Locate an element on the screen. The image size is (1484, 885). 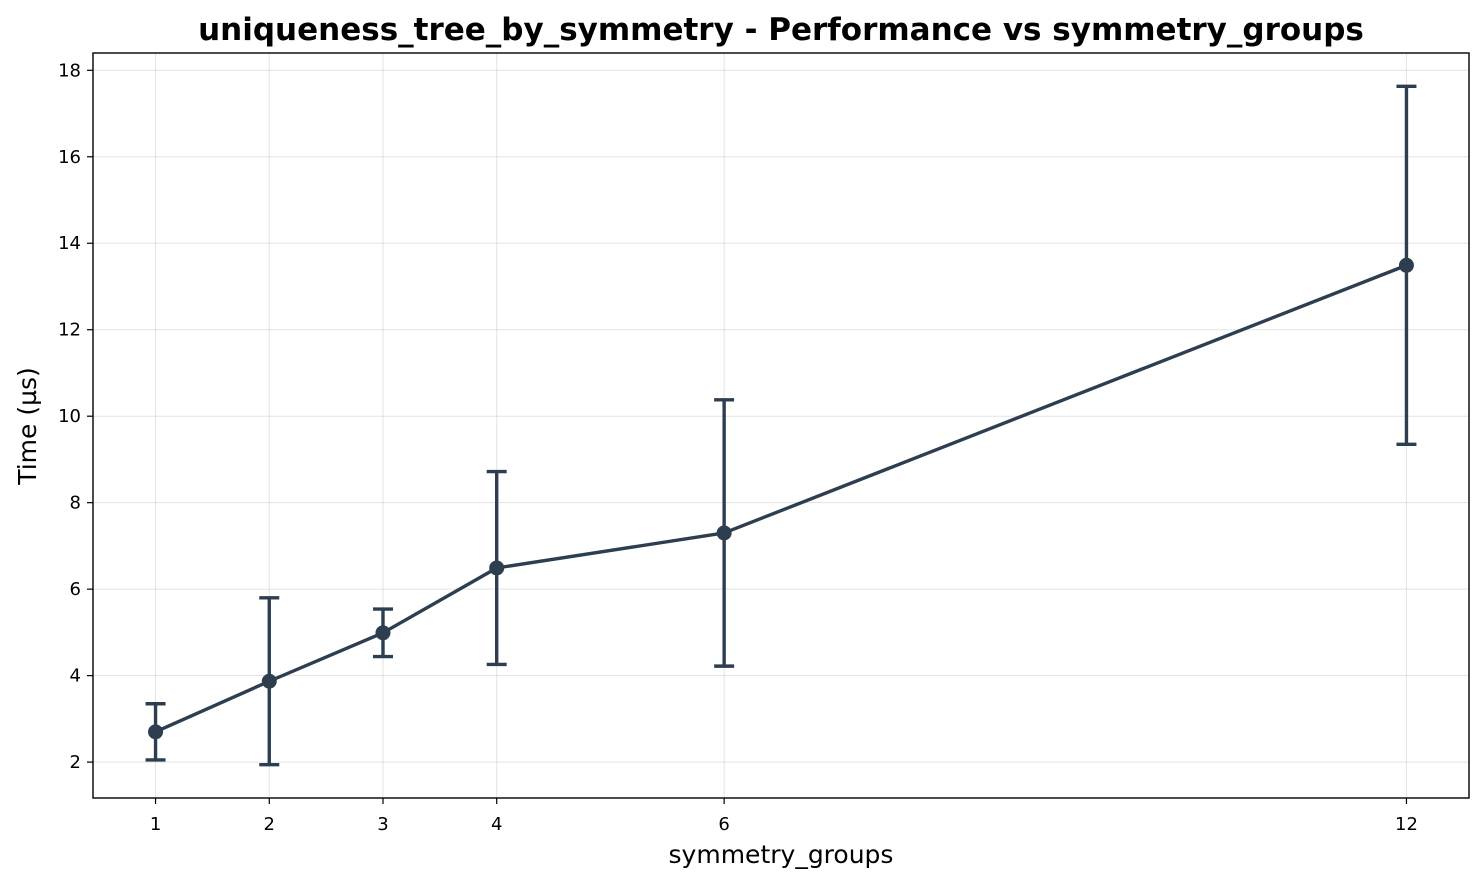
y-tick-label: 2 is located at coordinates (75, 762).